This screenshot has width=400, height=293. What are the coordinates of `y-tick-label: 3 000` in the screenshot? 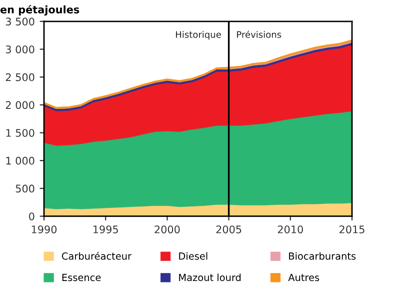 It's located at (20, 49).